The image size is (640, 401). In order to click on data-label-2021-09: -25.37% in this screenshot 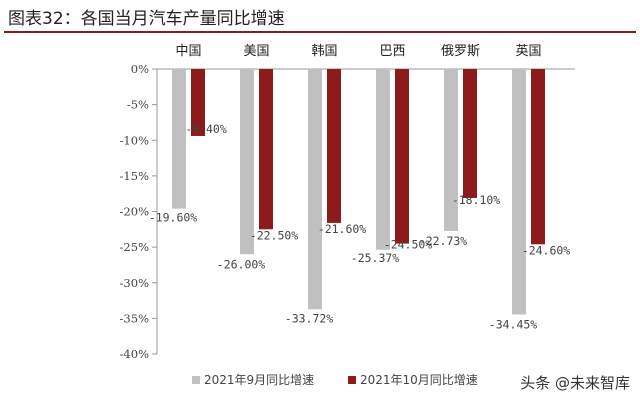, I will do `click(375, 258)`.